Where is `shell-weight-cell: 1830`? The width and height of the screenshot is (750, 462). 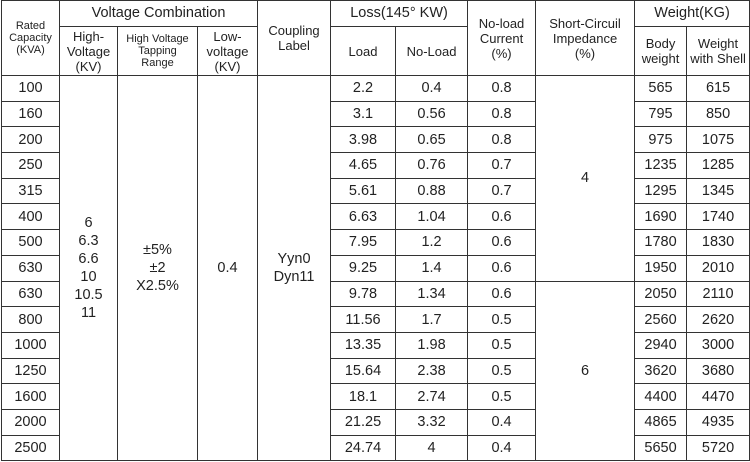 shell-weight-cell: 1830 is located at coordinates (718, 242).